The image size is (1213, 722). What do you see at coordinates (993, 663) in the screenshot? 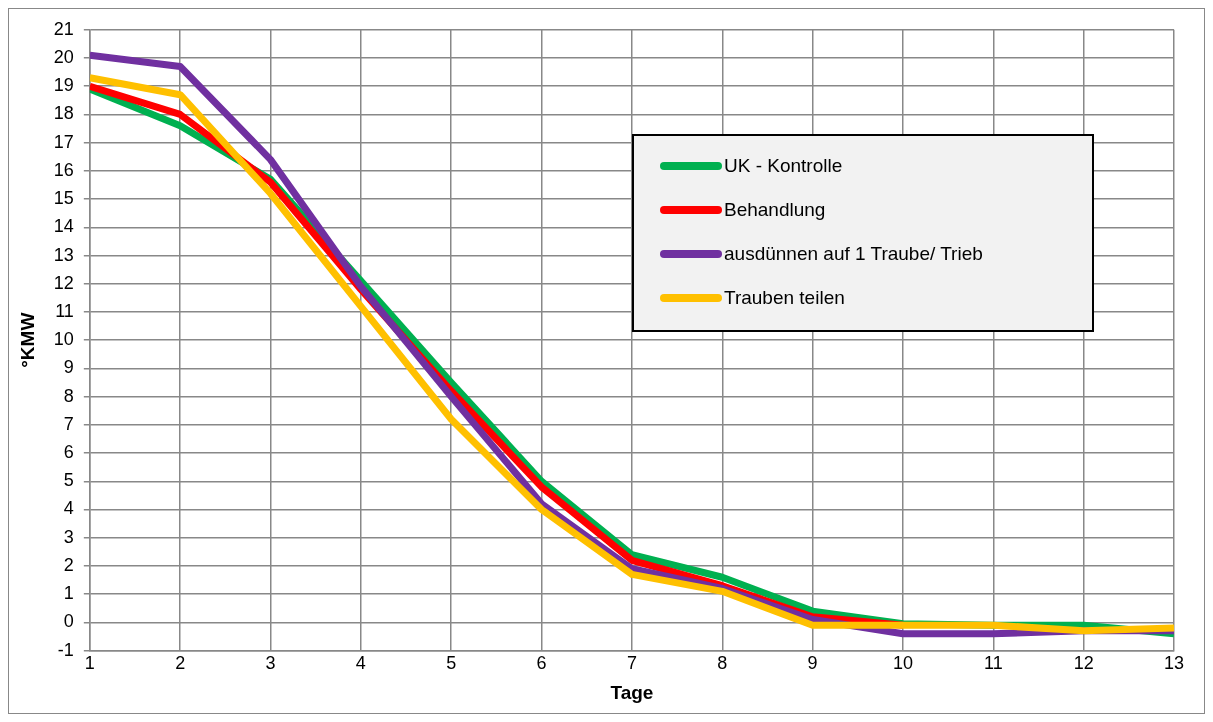
I see `x-tick-label: 11` at bounding box center [993, 663].